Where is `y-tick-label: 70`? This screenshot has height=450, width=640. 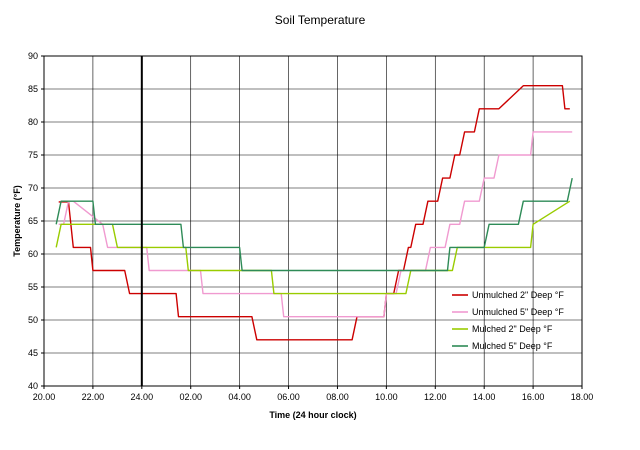
y-tick-label: 70 is located at coordinates (33, 188).